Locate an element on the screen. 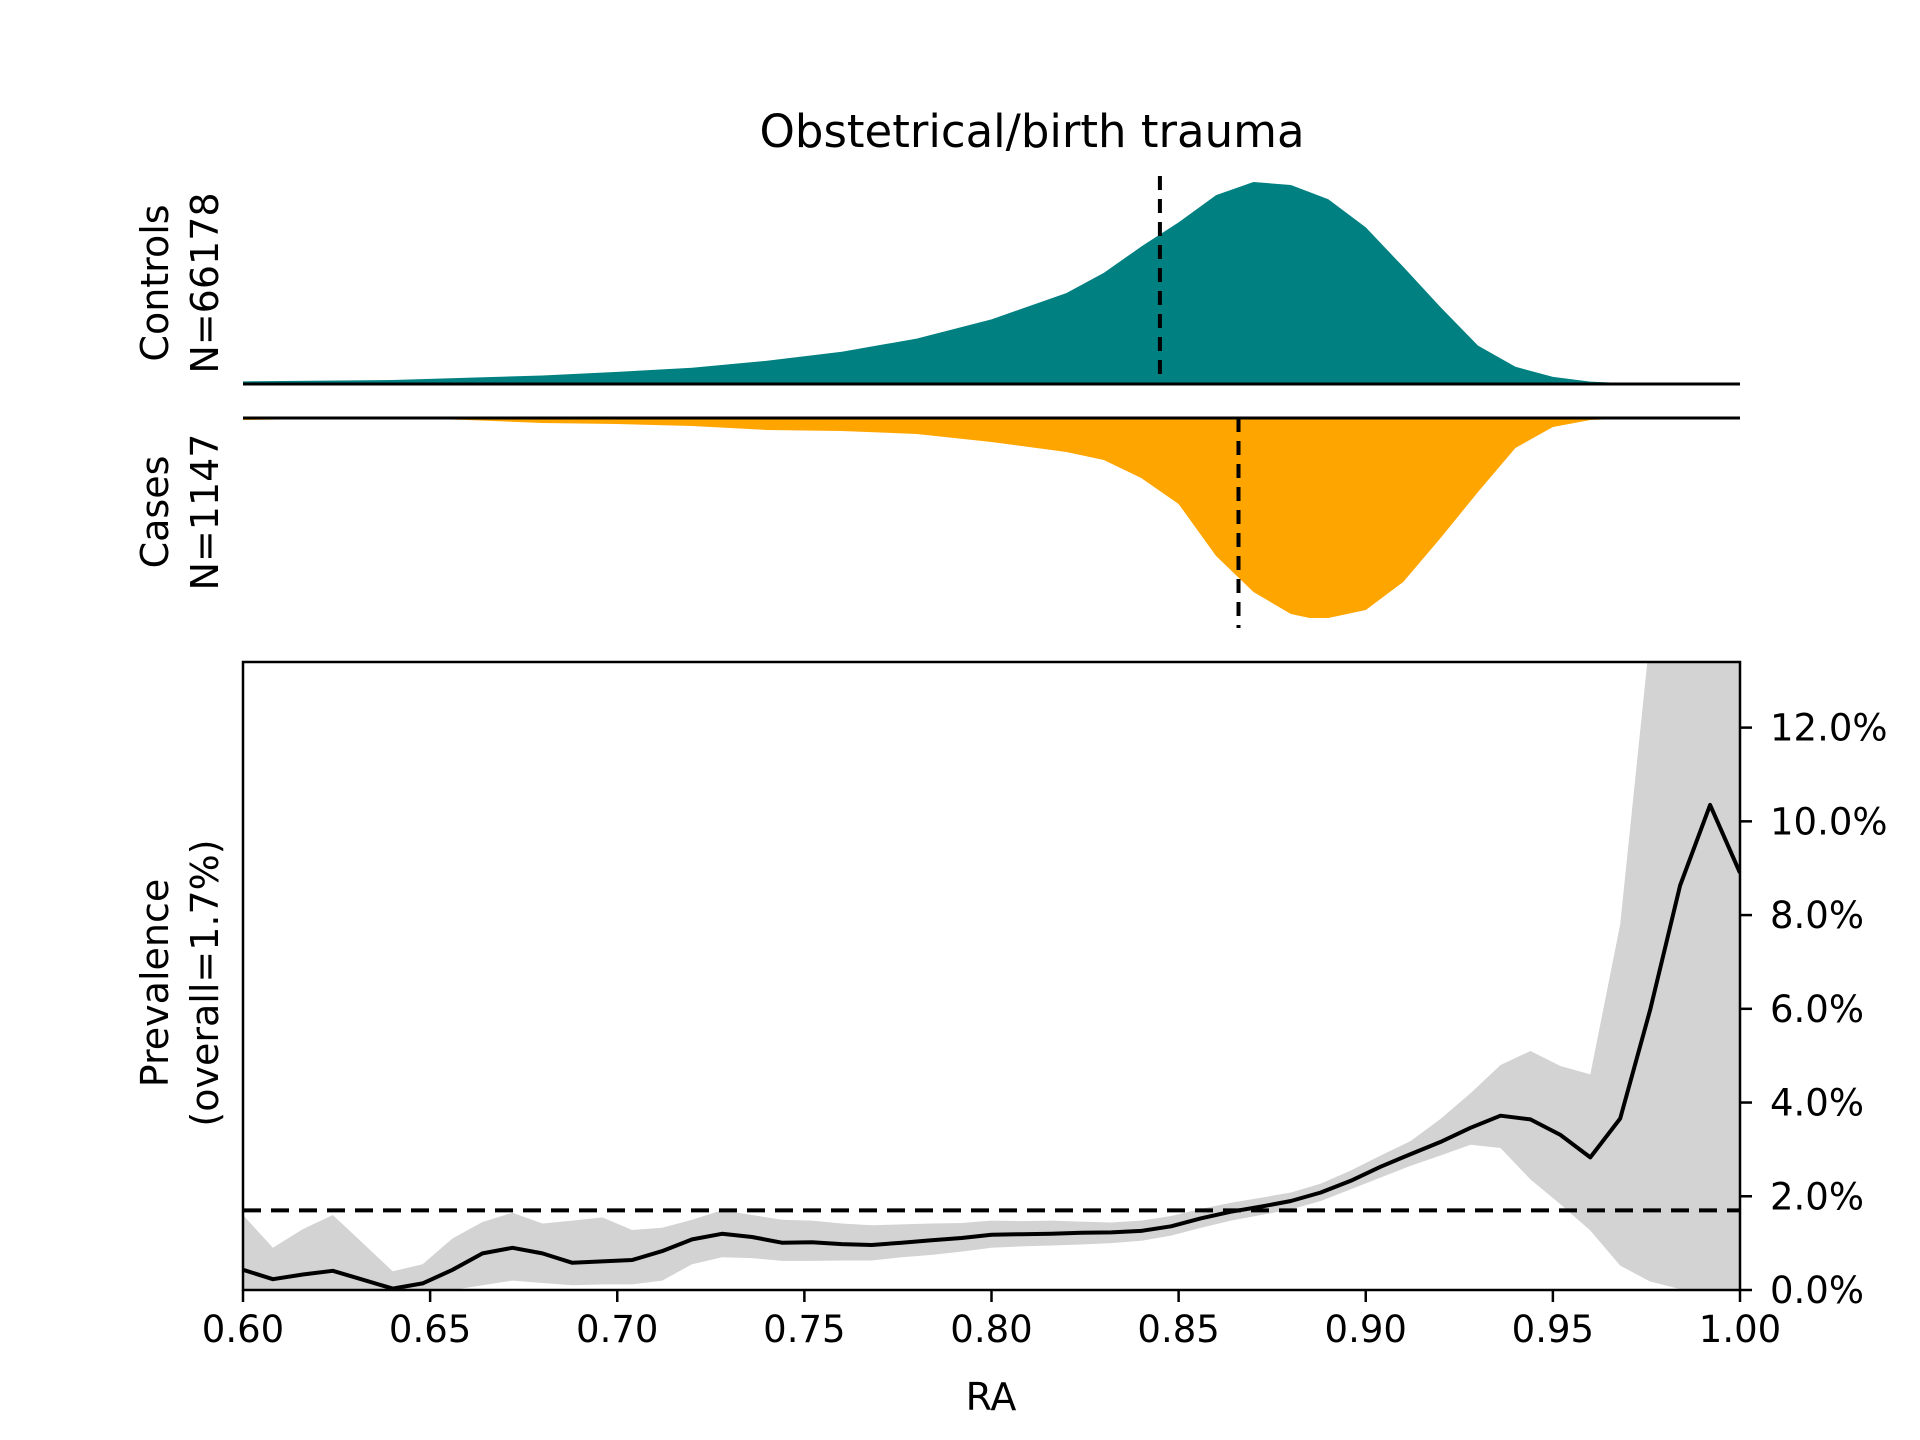 The height and width of the screenshot is (1440, 1920). cases-panel: Cases N=1147 is located at coordinates (936, 522).